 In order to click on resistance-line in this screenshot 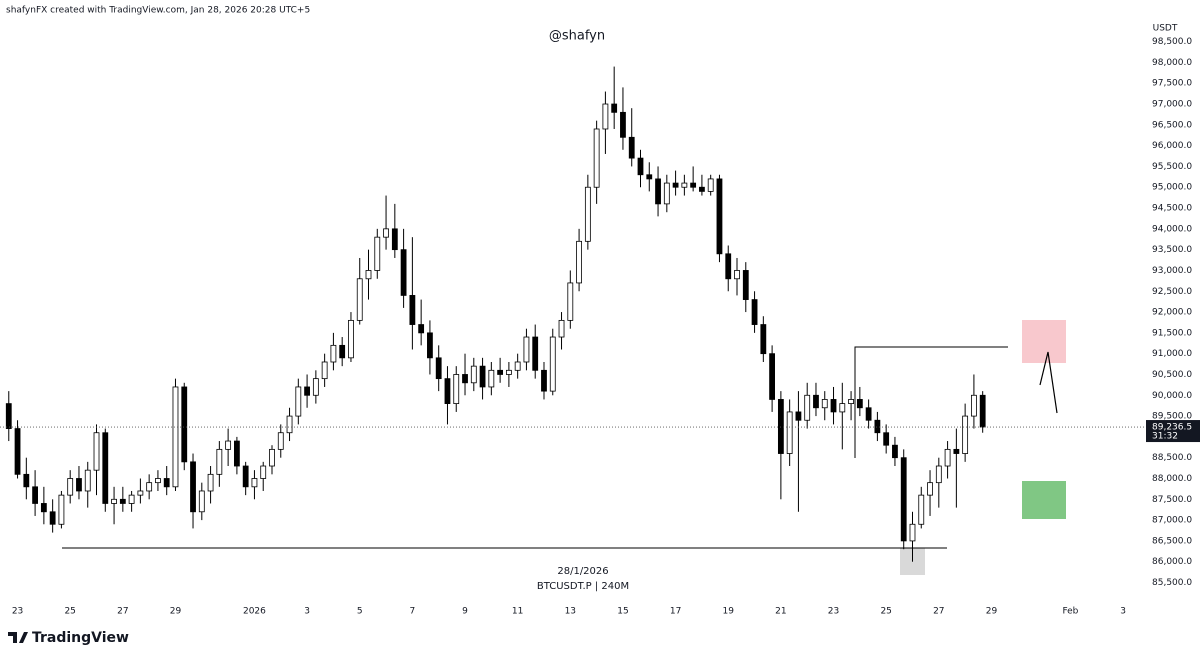, I will do `click(931, 402)`.